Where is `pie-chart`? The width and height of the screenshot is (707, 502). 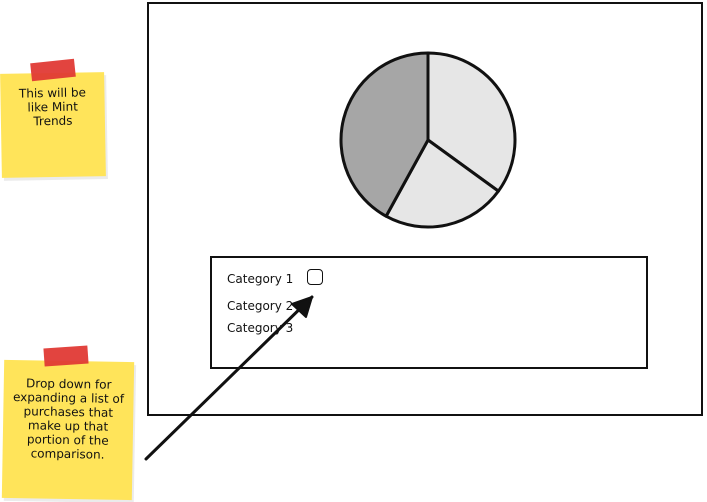 pie-chart is located at coordinates (428, 140).